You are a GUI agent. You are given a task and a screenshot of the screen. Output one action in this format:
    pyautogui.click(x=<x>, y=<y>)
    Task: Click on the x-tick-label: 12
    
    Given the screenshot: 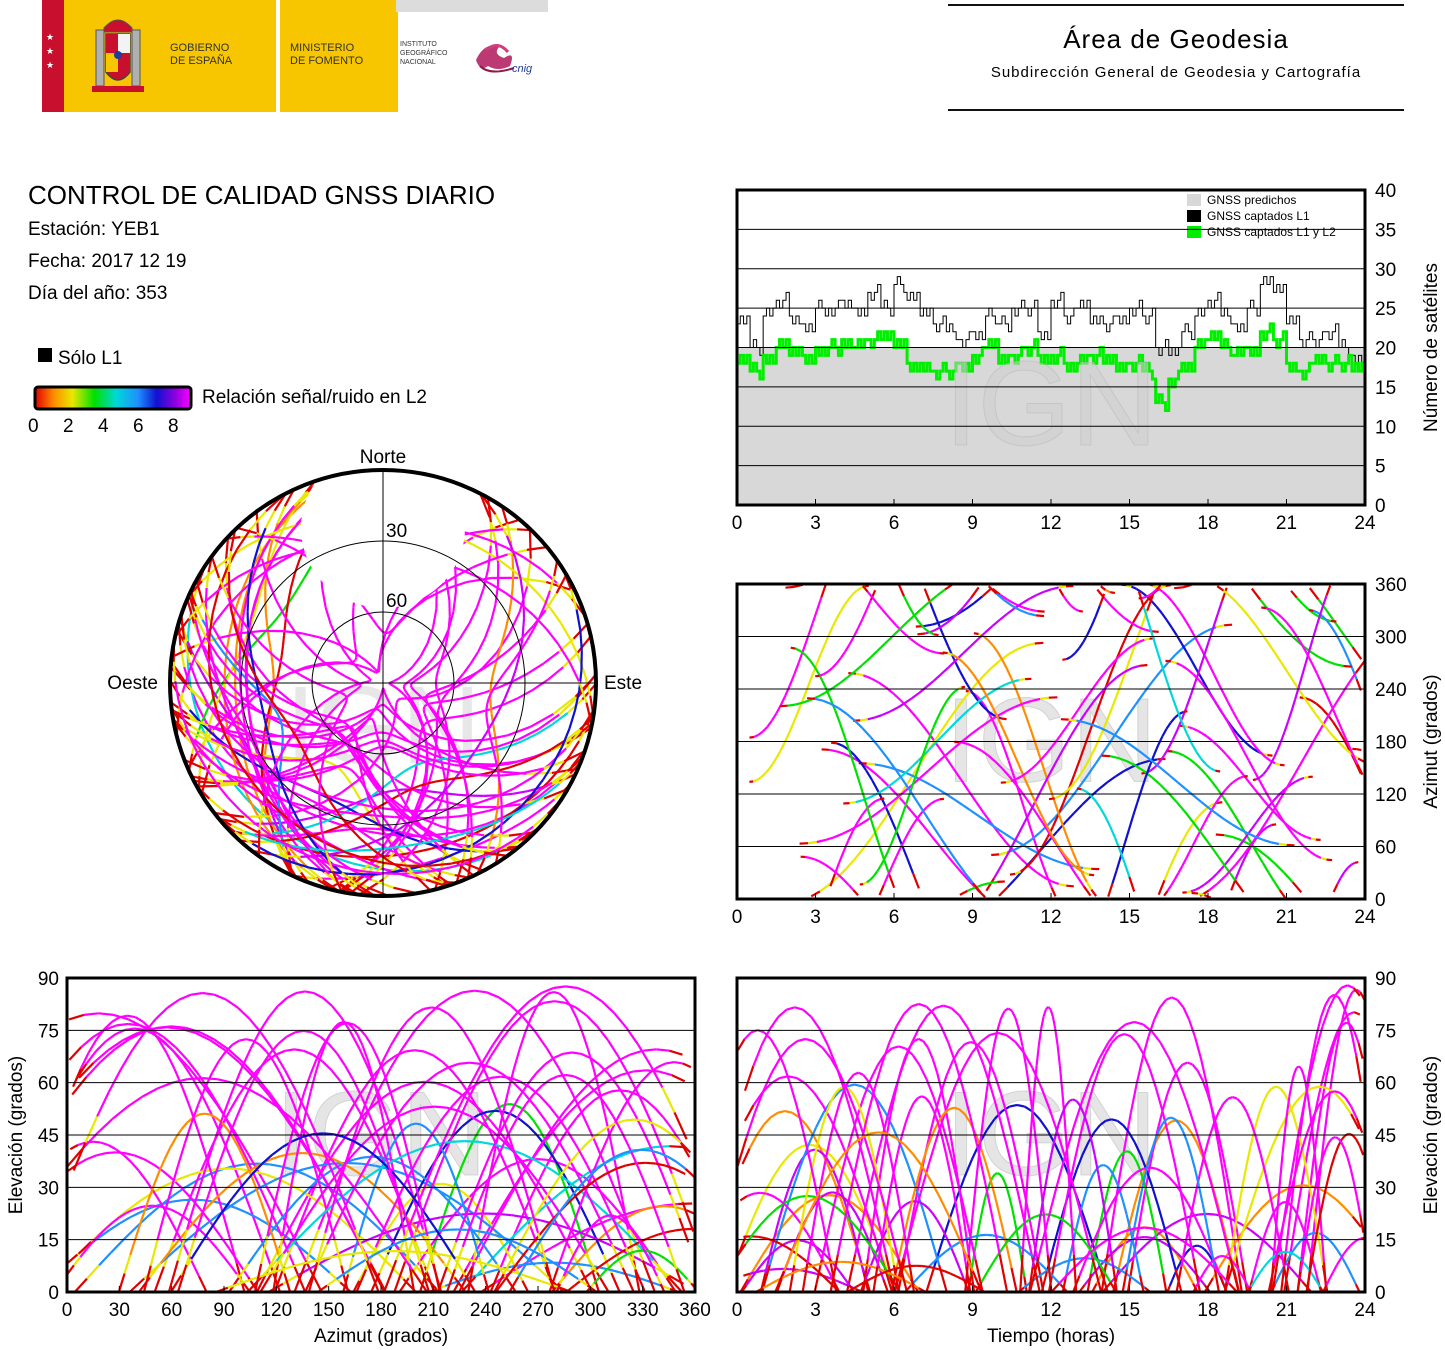 What is the action you would take?
    pyautogui.click(x=1050, y=917)
    